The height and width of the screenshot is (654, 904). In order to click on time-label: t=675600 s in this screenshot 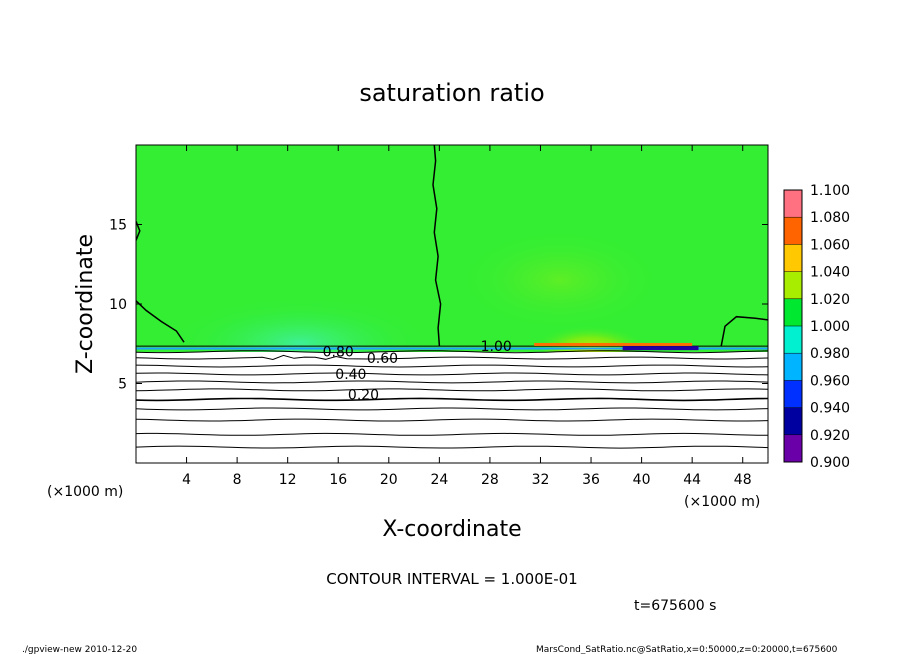, I will do `click(675, 606)`.